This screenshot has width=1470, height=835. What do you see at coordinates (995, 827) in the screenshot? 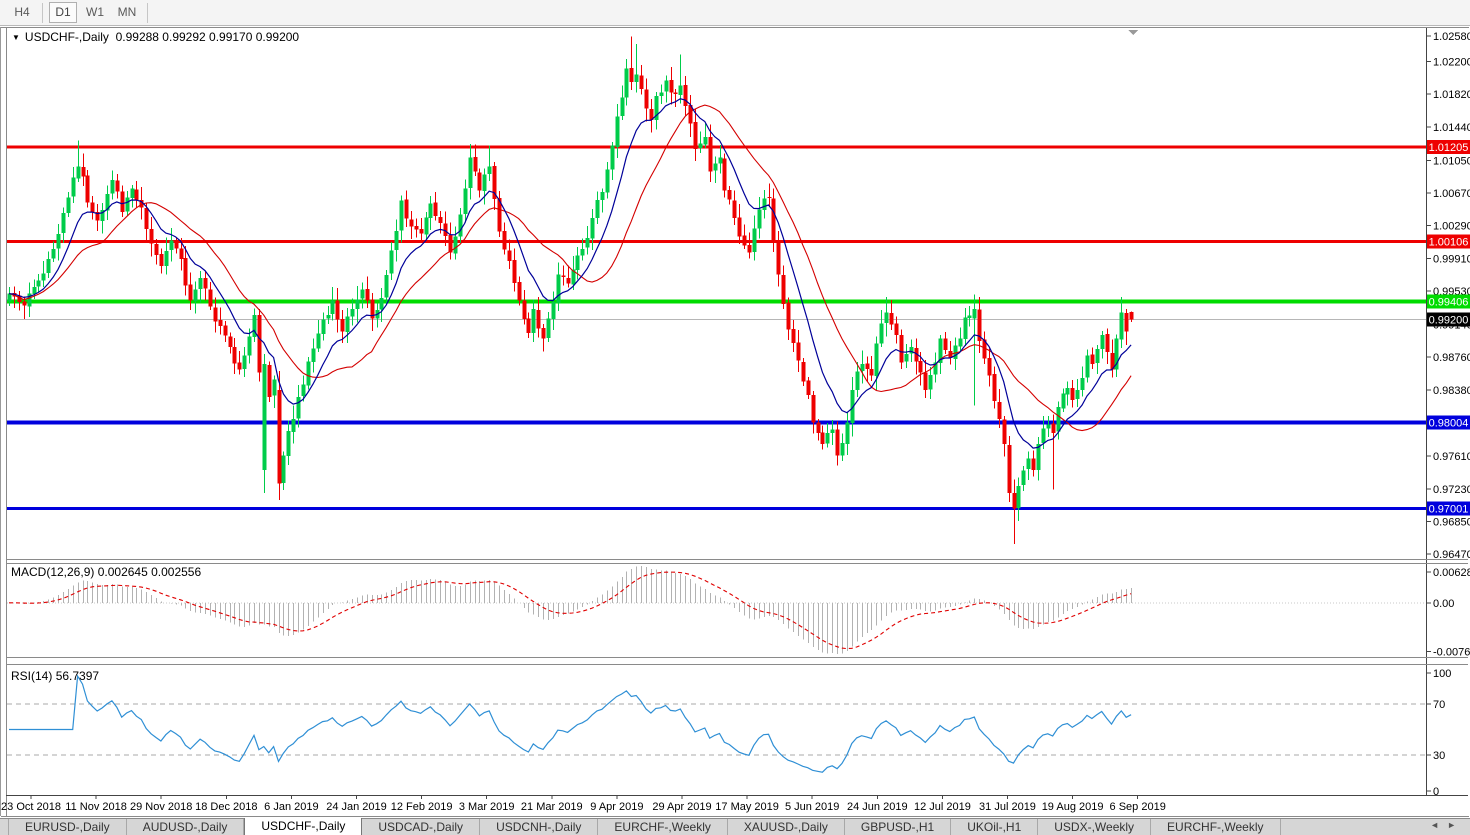
I see `chart-tab-UKOil-H1: UKOil-,H1` at bounding box center [995, 827].